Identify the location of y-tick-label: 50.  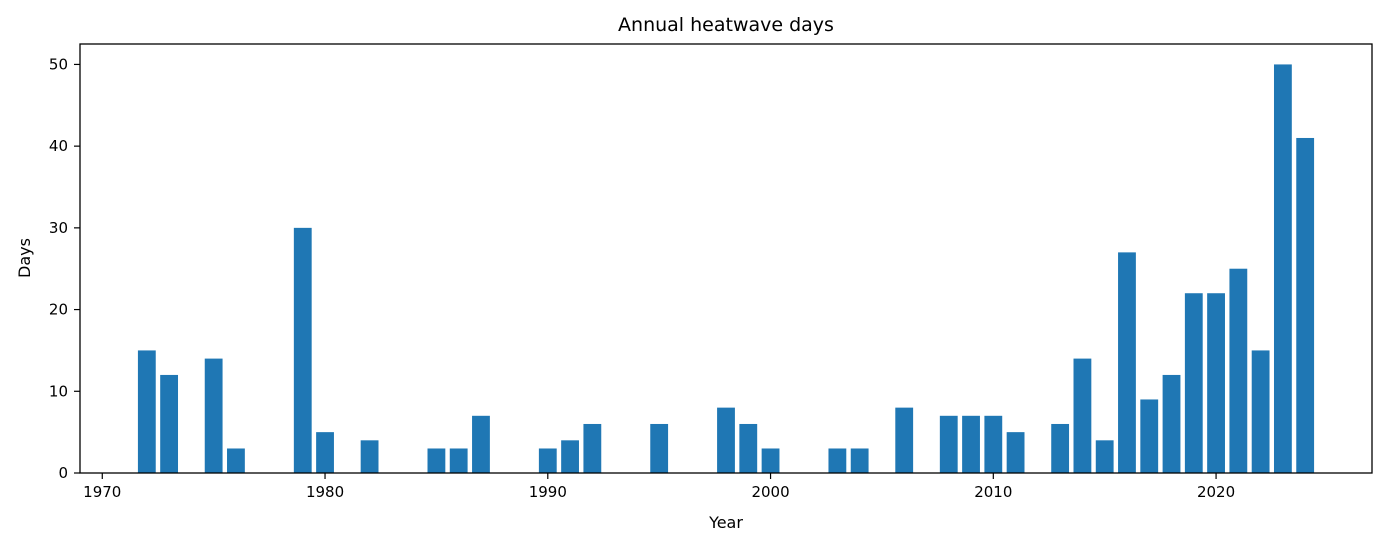
(58, 64).